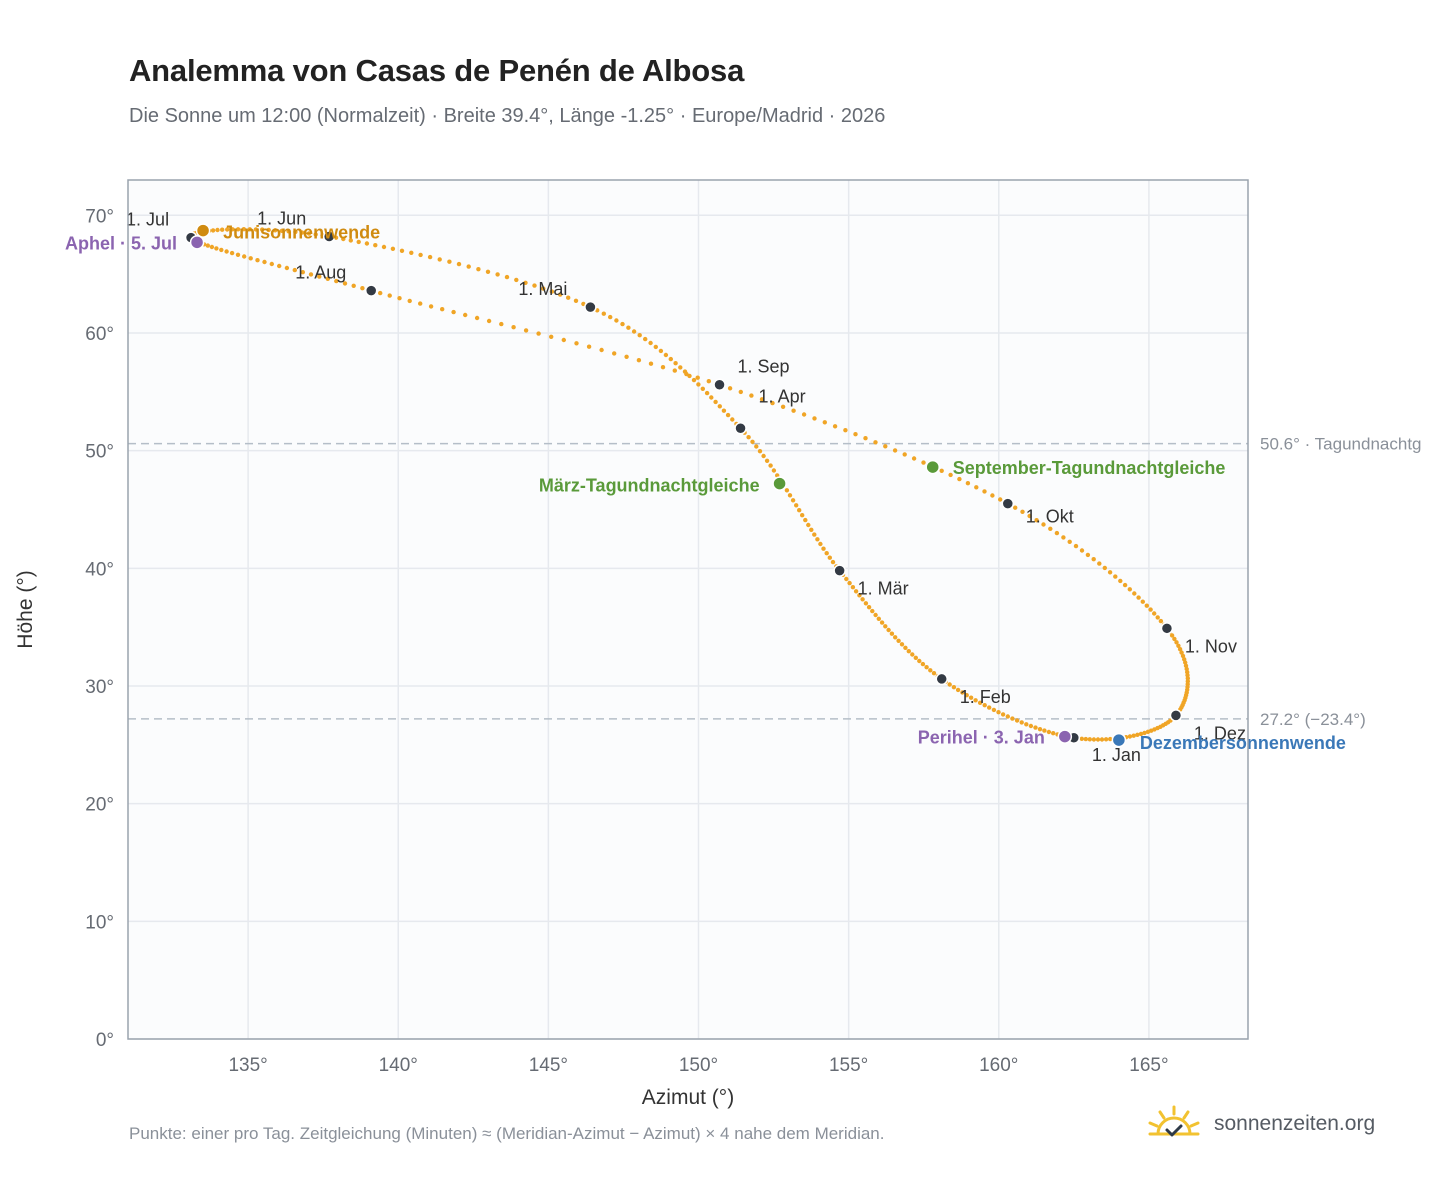  What do you see at coordinates (848, 1065) in the screenshot?
I see `x-tick-label: 155°` at bounding box center [848, 1065].